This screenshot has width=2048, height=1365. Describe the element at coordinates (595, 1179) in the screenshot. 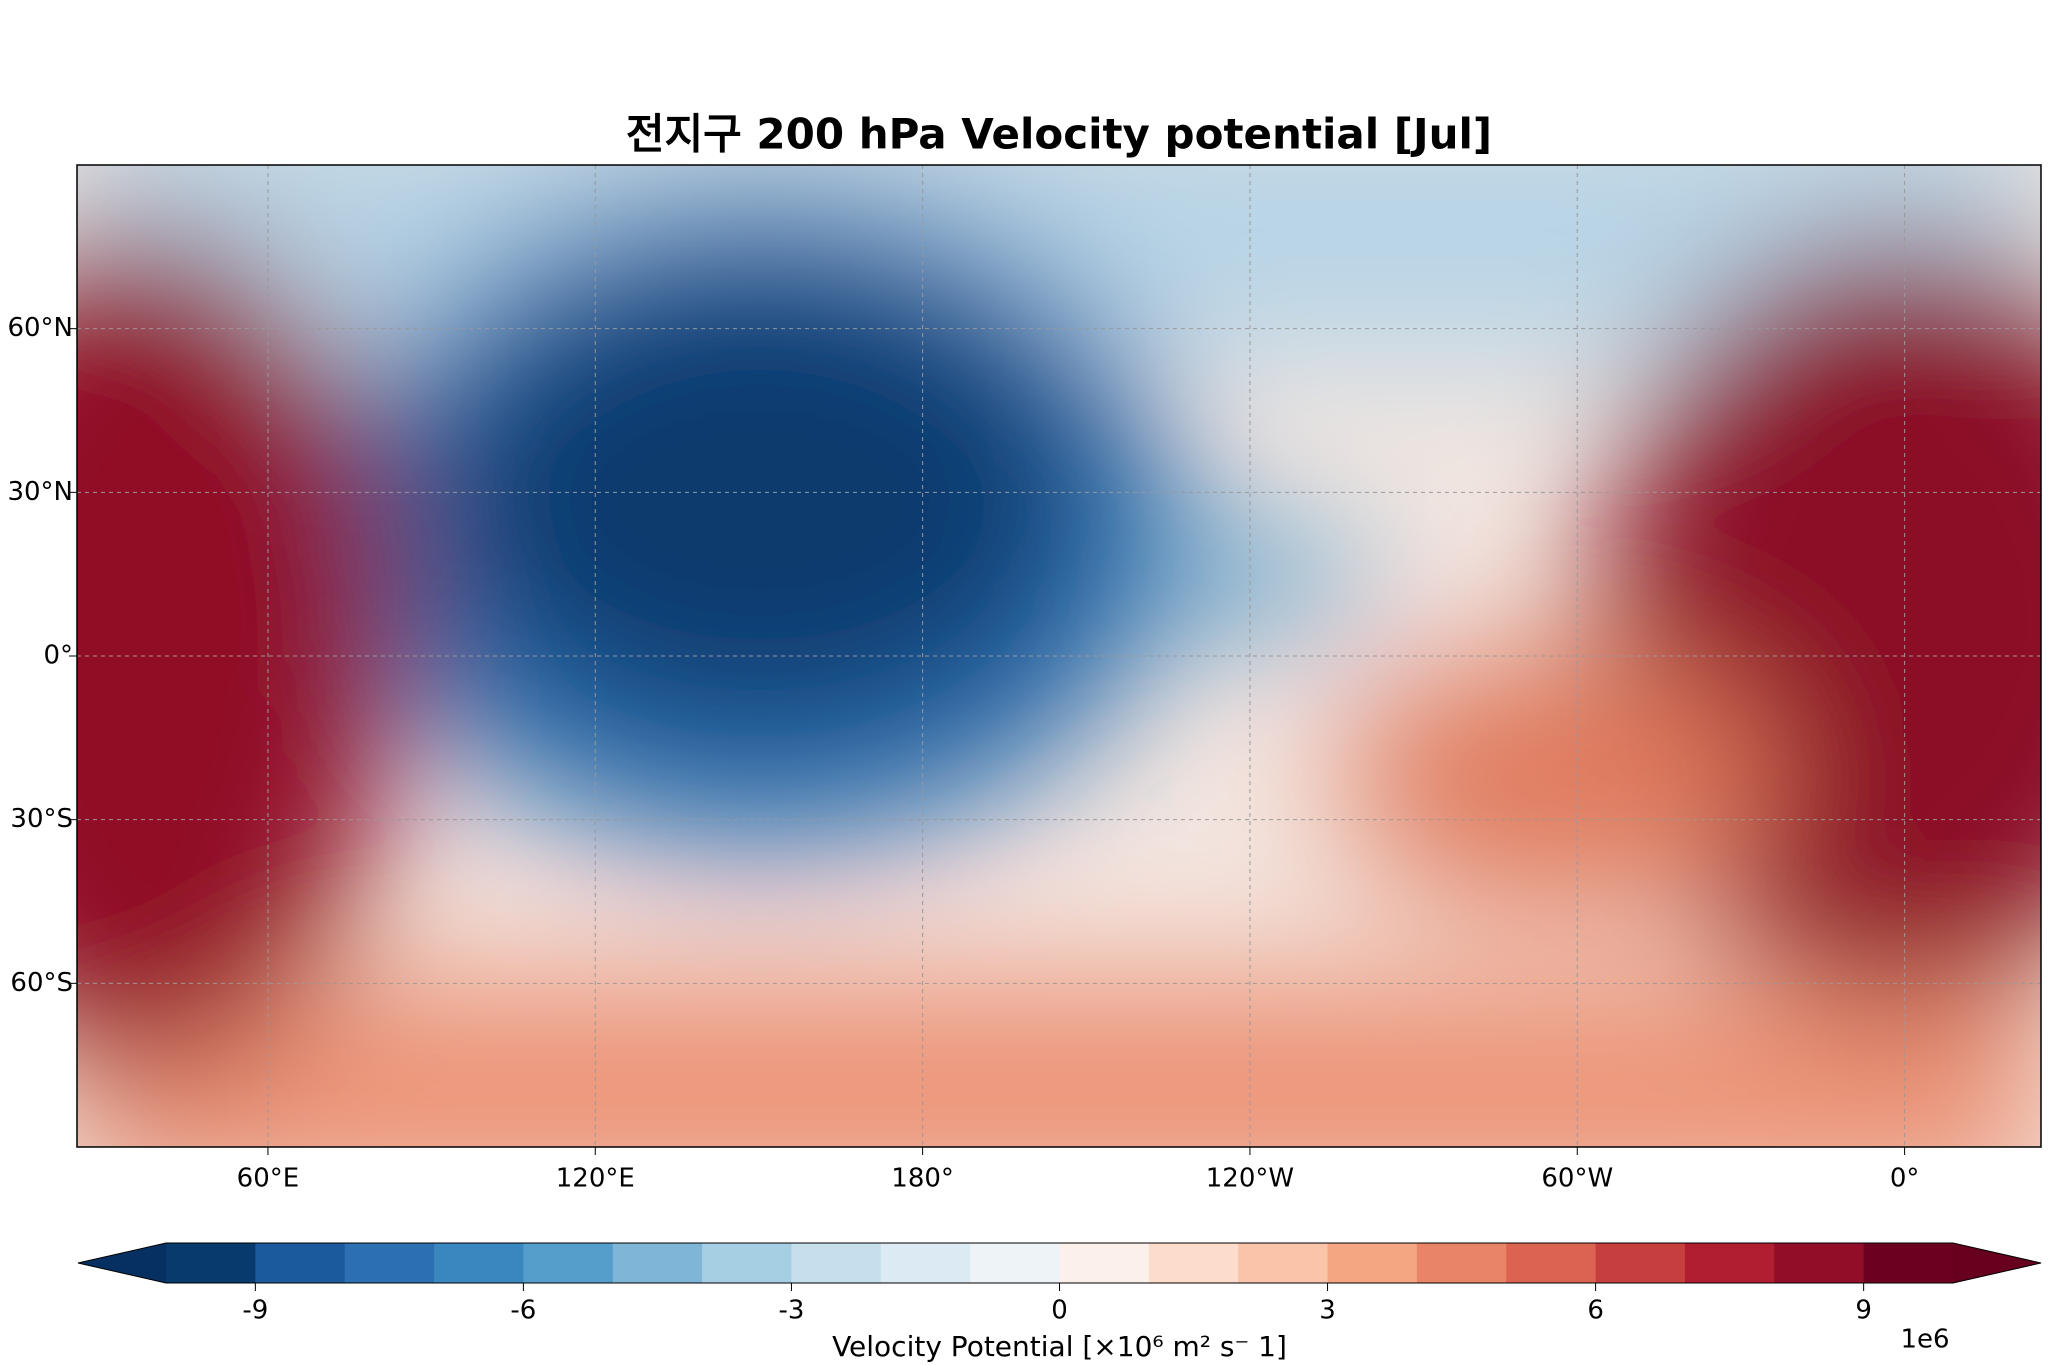

I see `x-tick-label: 120°E` at that location.